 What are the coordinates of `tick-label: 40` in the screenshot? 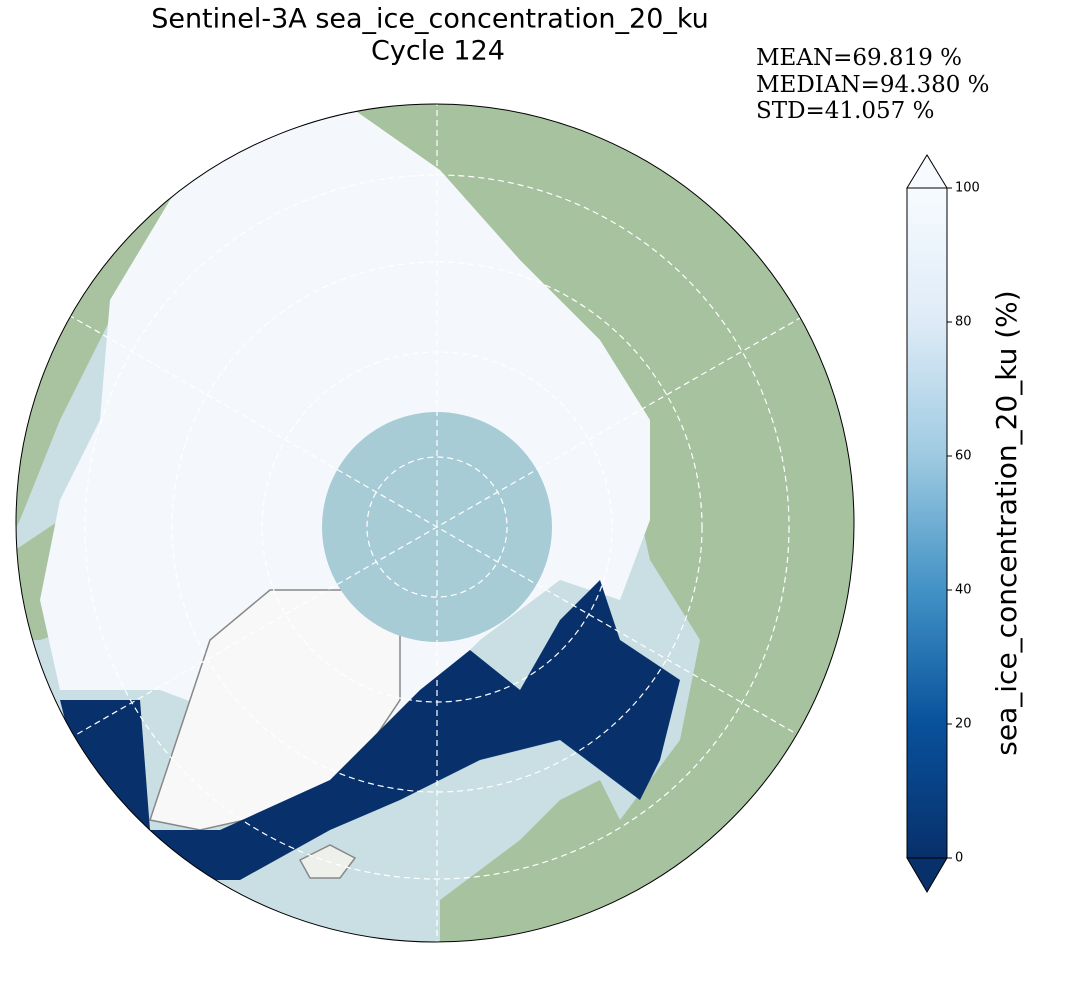 It's located at (963, 590).